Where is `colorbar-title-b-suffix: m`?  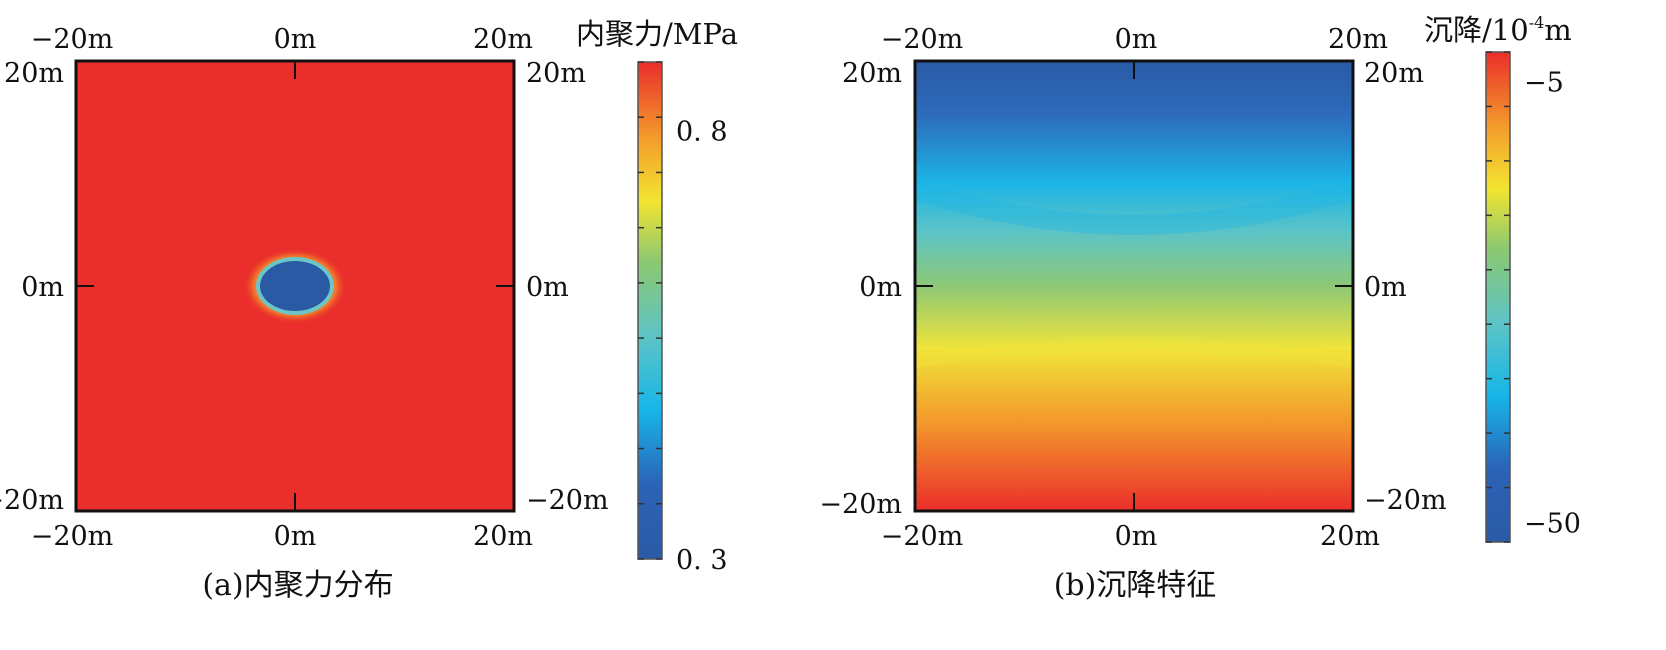 colorbar-title-b-suffix: m is located at coordinates (1558, 30).